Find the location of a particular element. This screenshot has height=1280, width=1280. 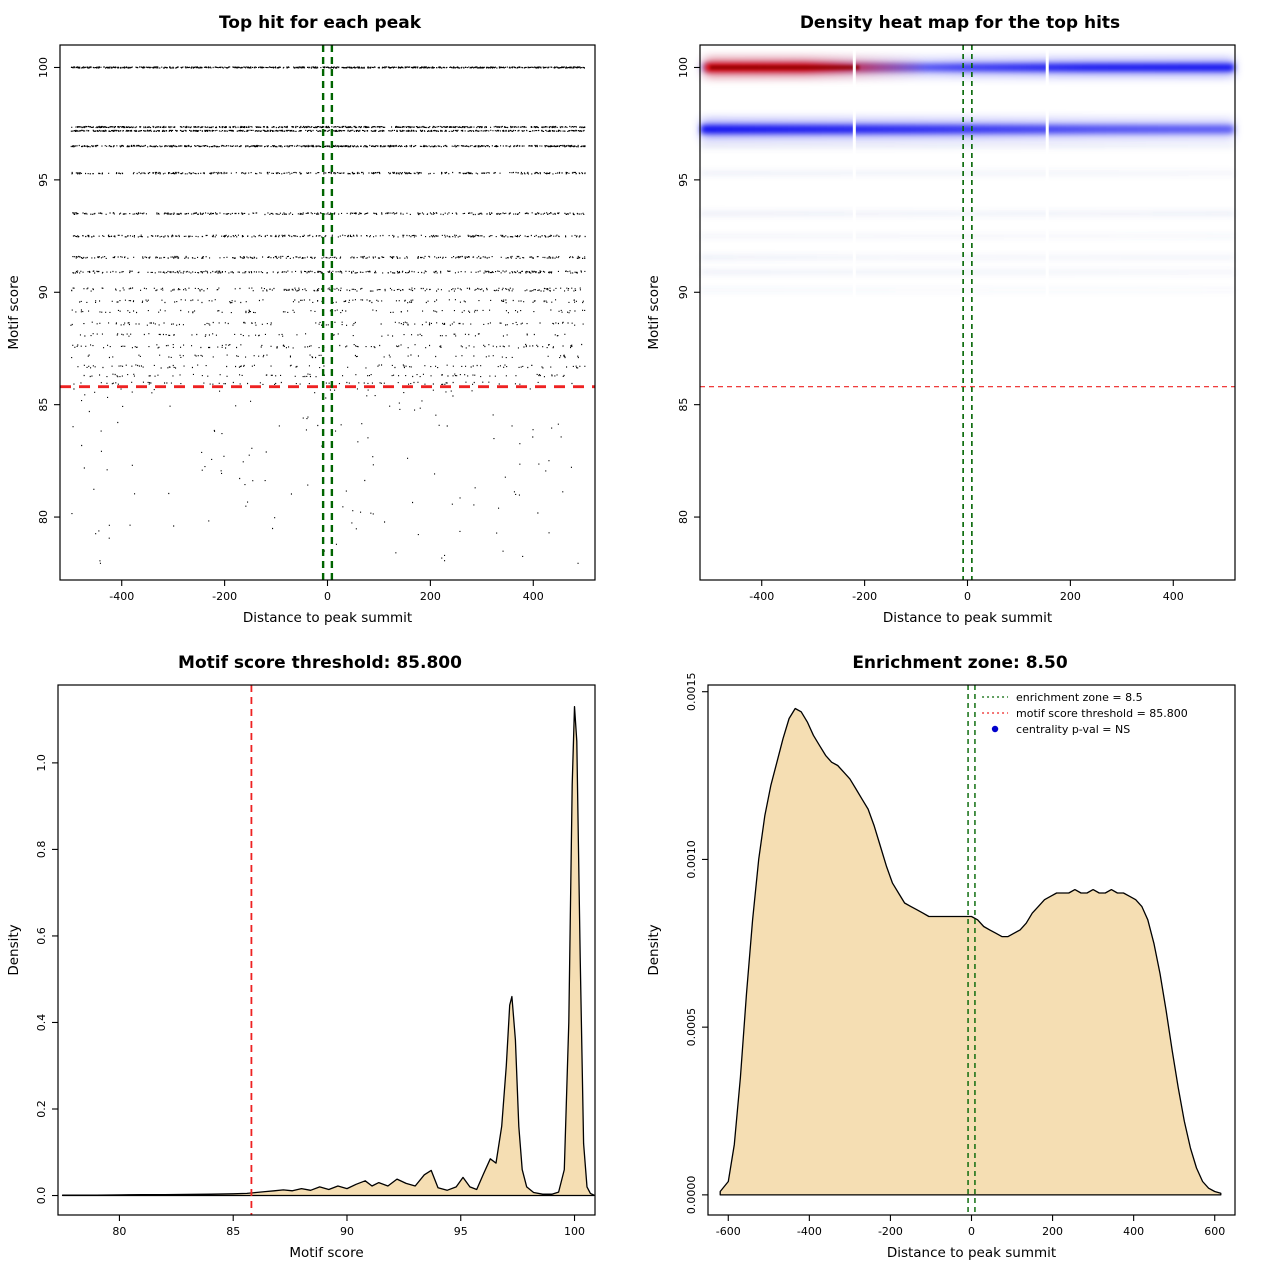

x-tick-label: 90 is located at coordinates (347, 1231).